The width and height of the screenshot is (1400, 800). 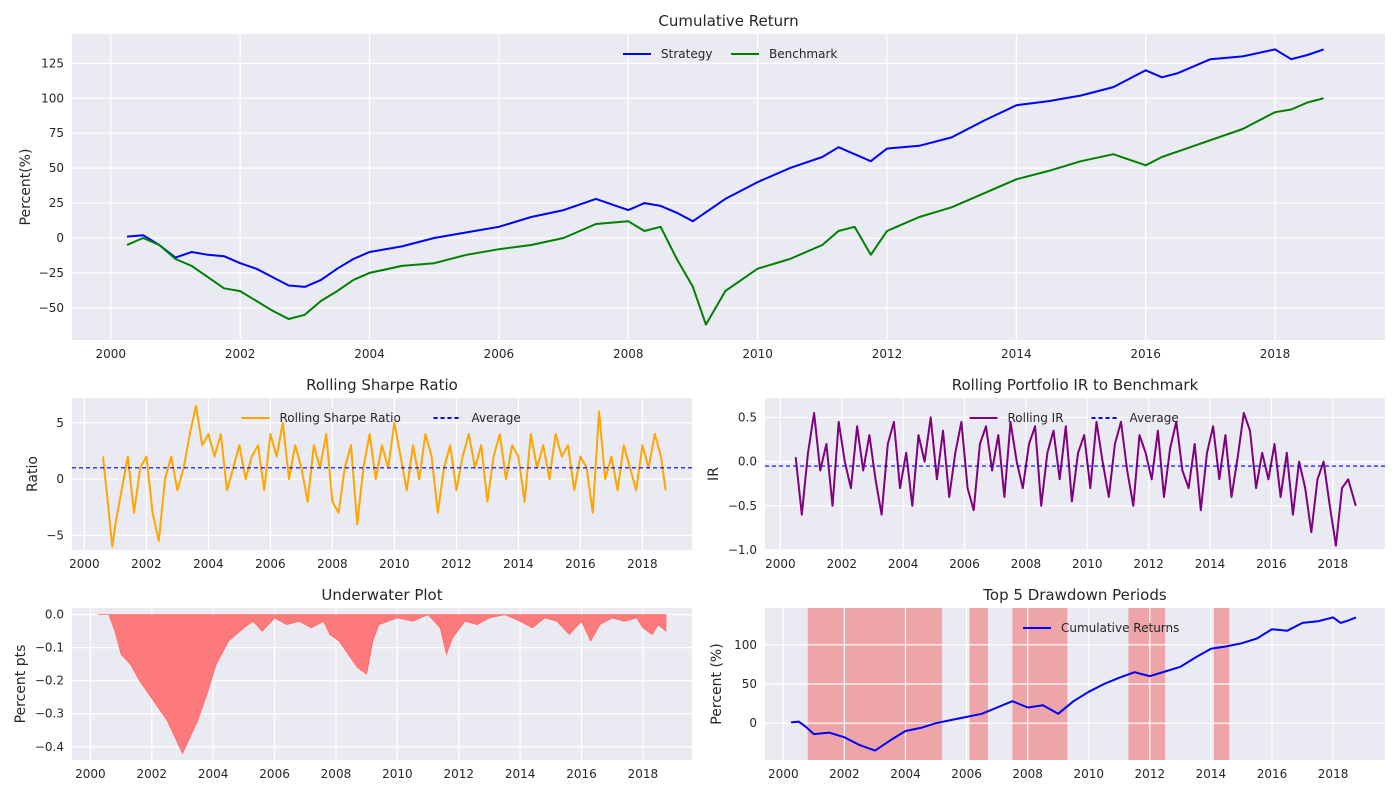 I want to click on y-tick-label: −5, so click(x=55, y=535).